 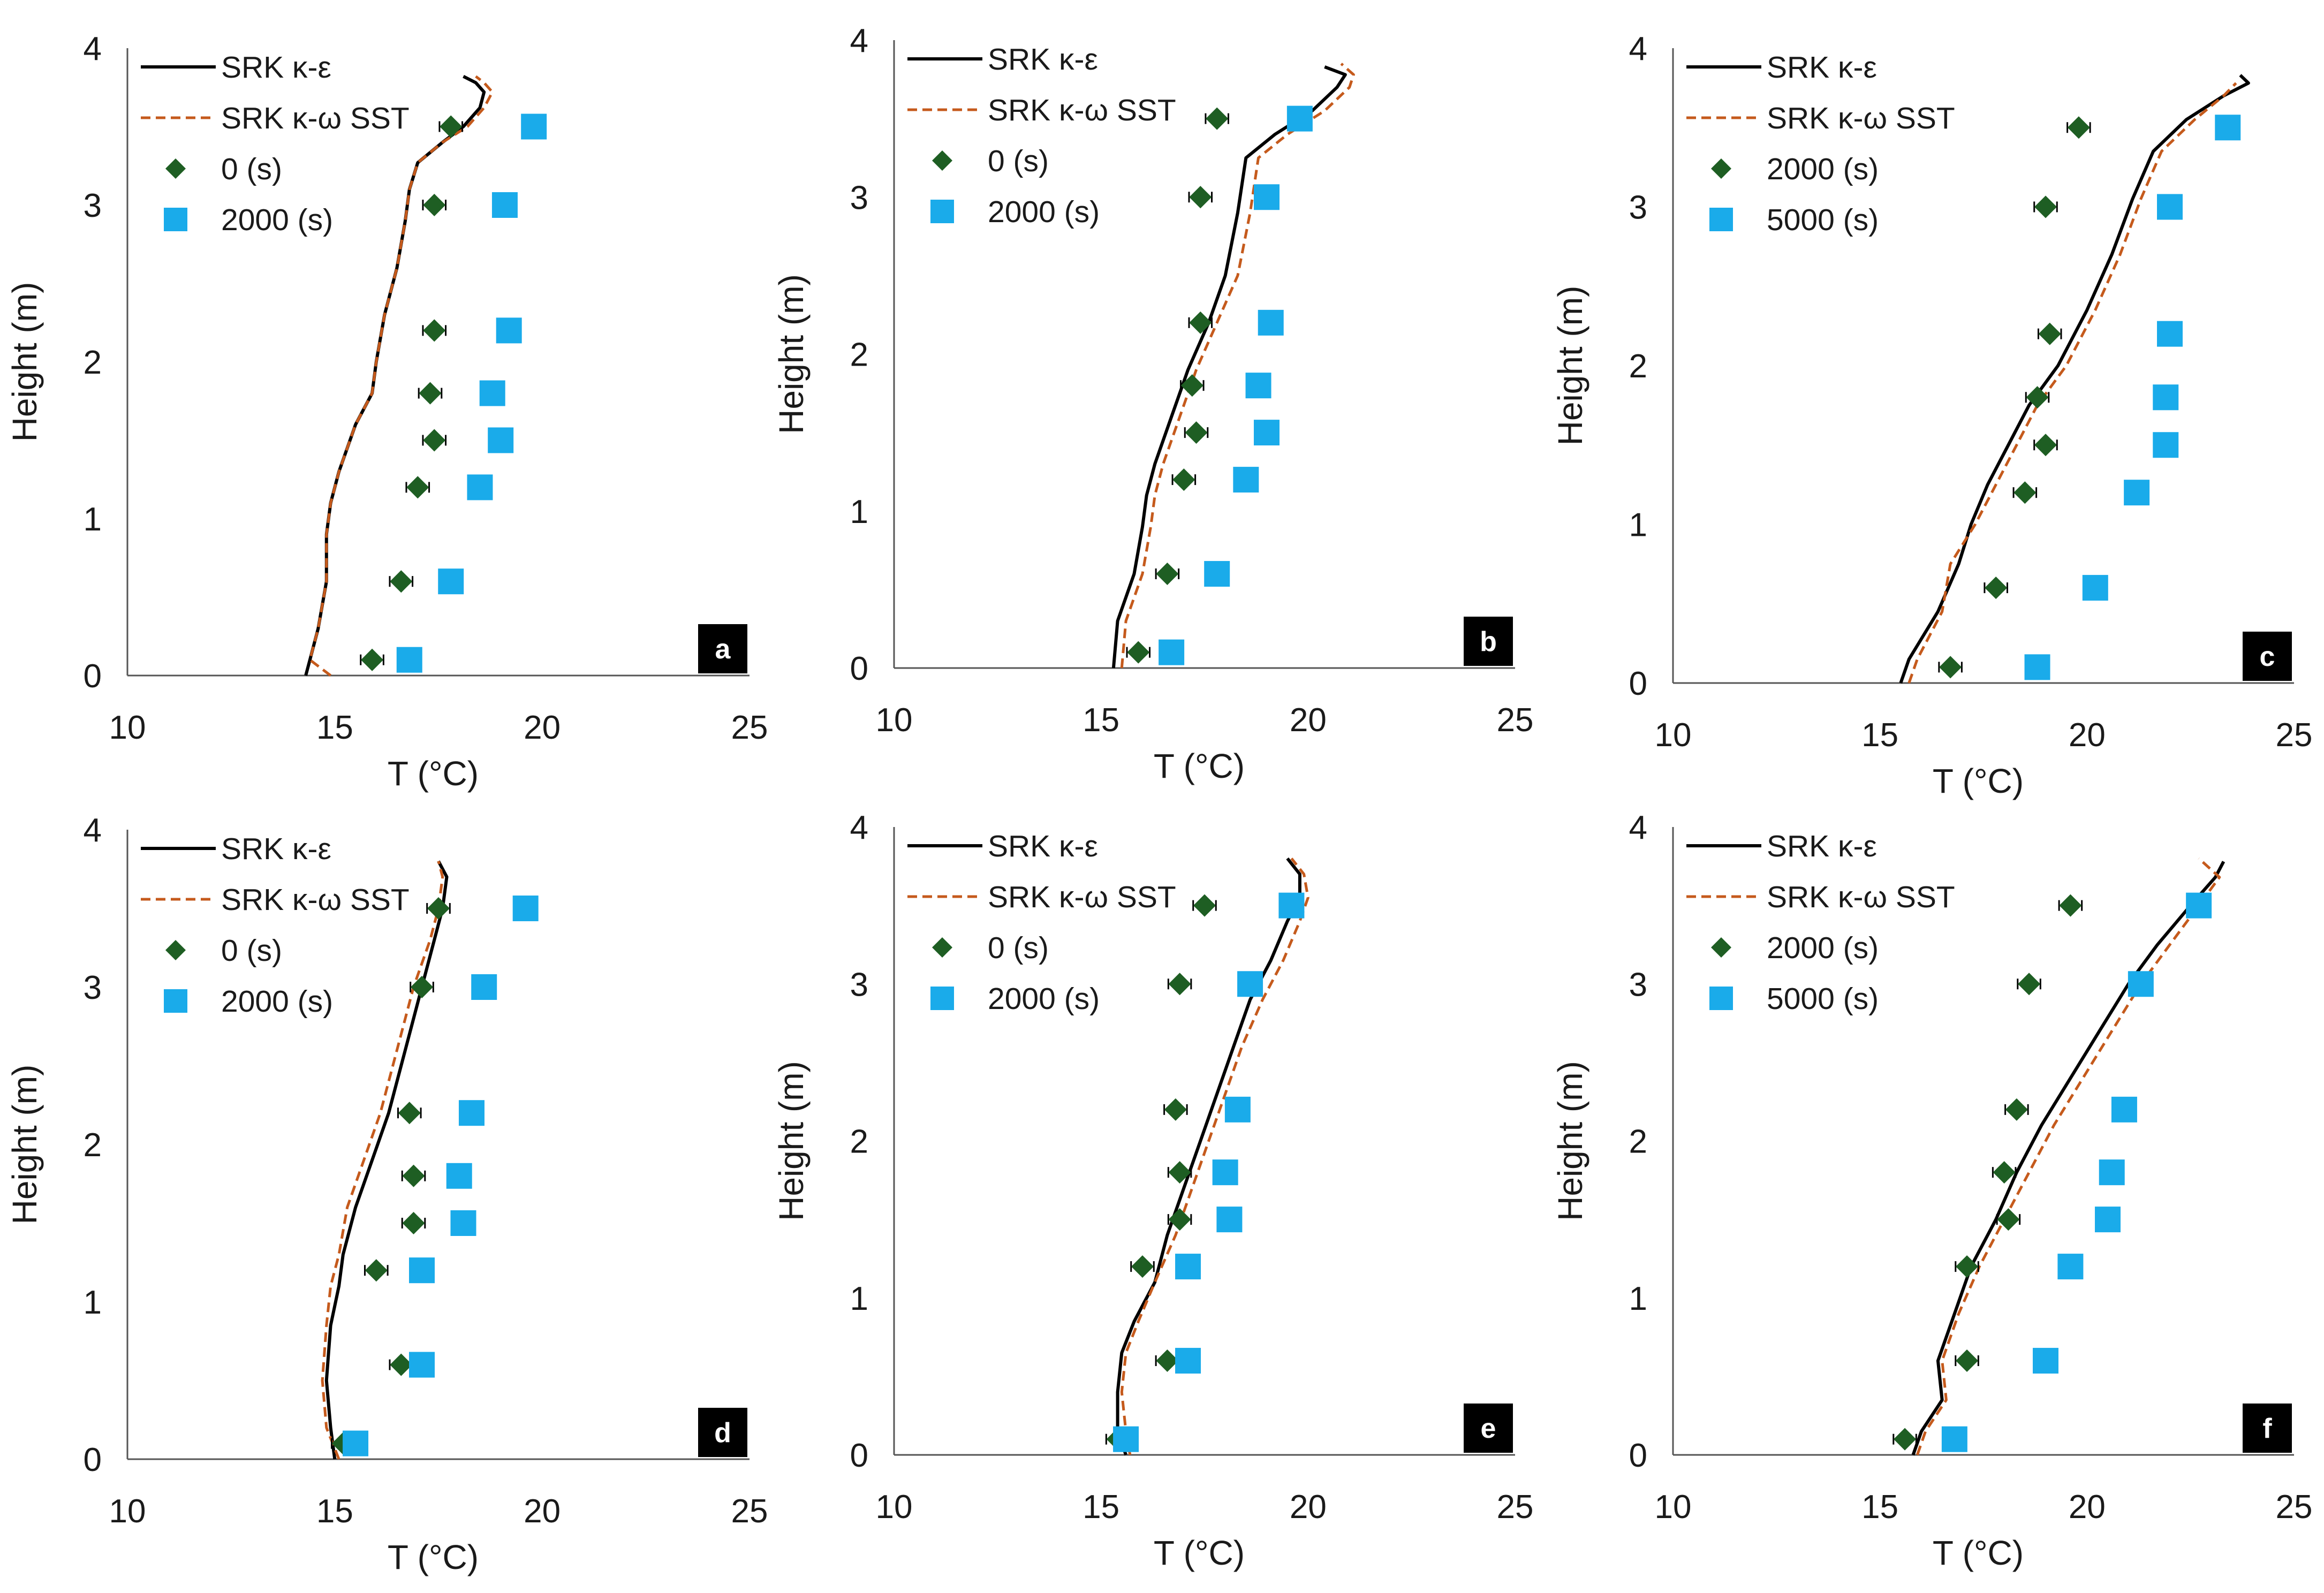 What do you see at coordinates (2267, 1428) in the screenshot?
I see `panel-label: f` at bounding box center [2267, 1428].